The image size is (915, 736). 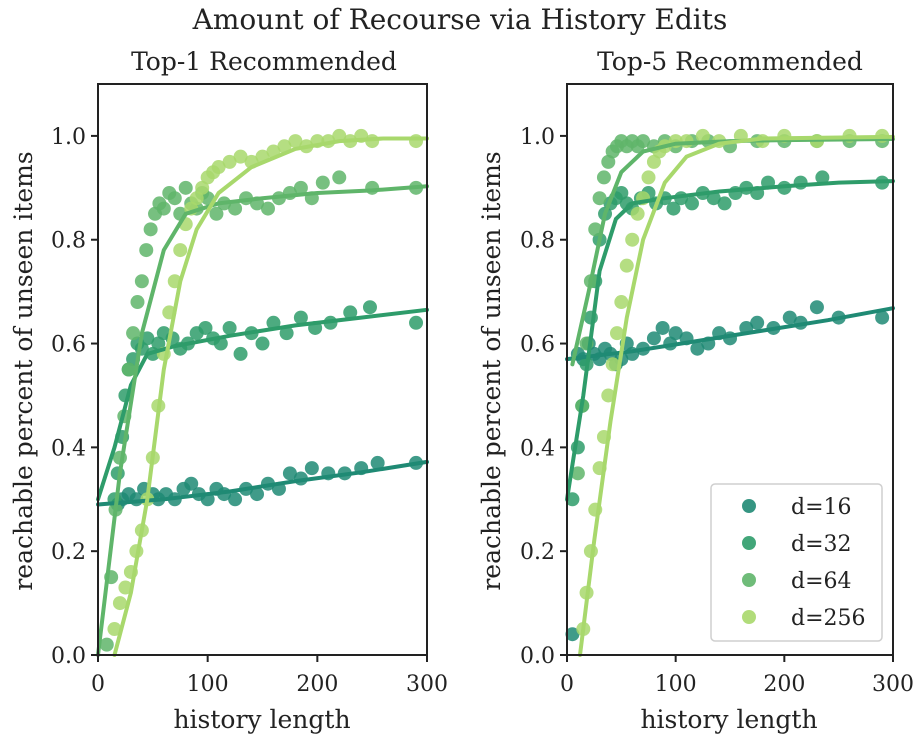 I want to click on legend-label: d=32, so click(x=821, y=544).